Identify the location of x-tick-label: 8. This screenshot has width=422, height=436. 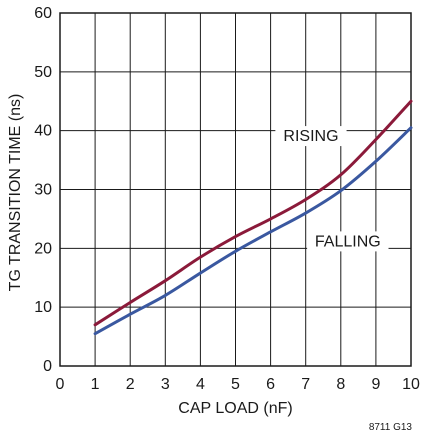
(340, 384).